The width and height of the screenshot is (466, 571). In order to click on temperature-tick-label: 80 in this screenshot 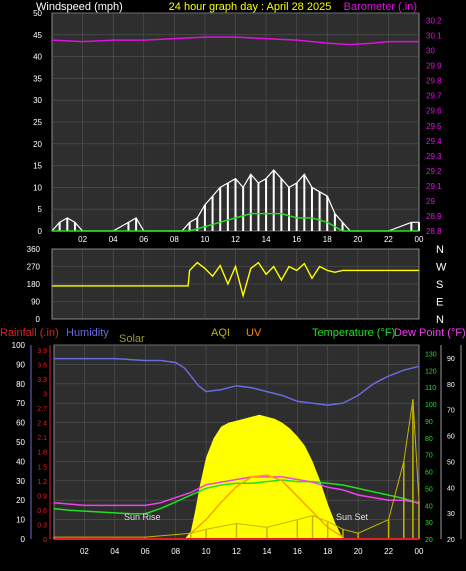, I will do `click(429, 439)`.